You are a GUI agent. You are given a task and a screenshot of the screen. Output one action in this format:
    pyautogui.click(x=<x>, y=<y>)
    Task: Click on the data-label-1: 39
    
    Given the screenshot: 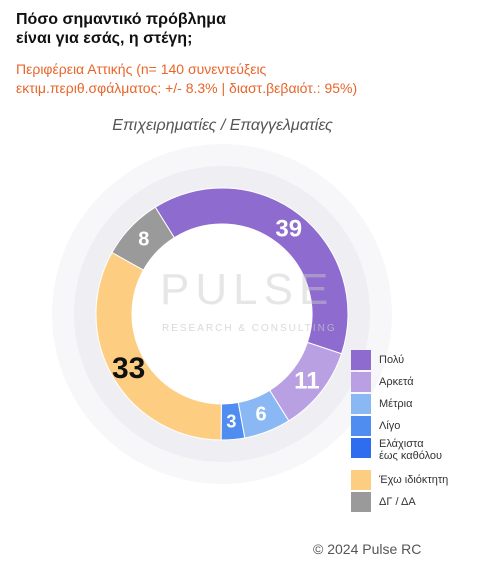 What is the action you would take?
    pyautogui.click(x=288, y=229)
    